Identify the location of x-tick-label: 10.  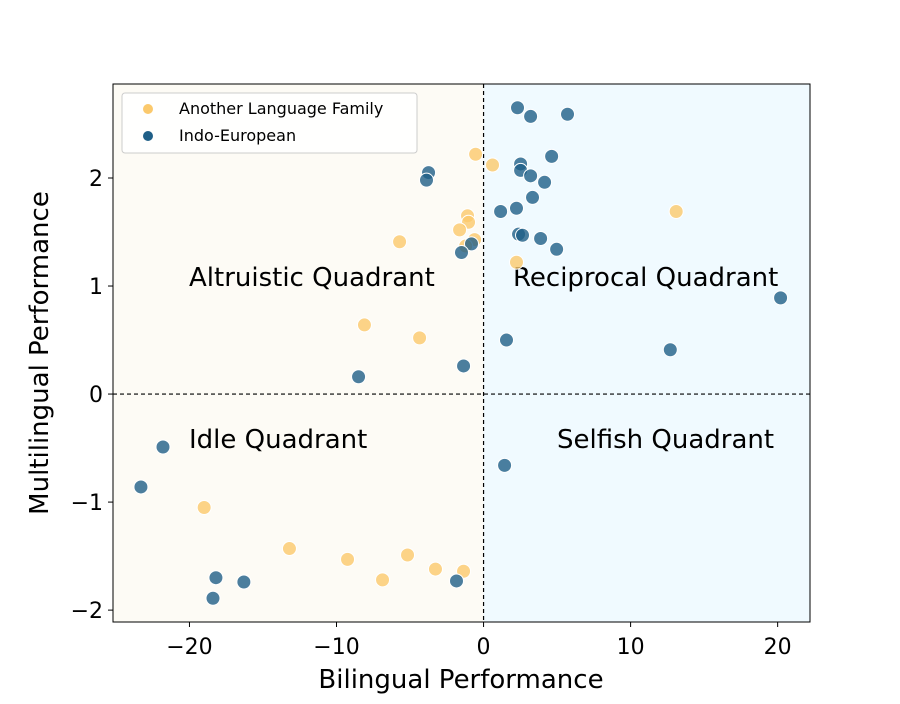
(631, 647).